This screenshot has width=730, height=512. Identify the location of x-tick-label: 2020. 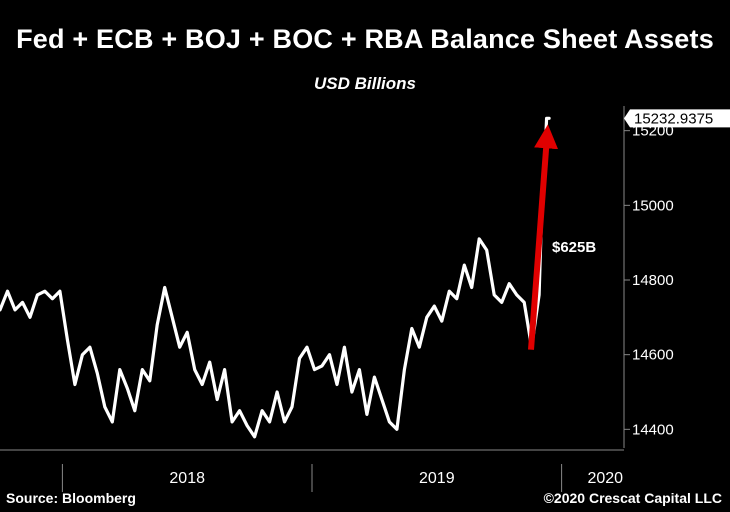
(605, 478).